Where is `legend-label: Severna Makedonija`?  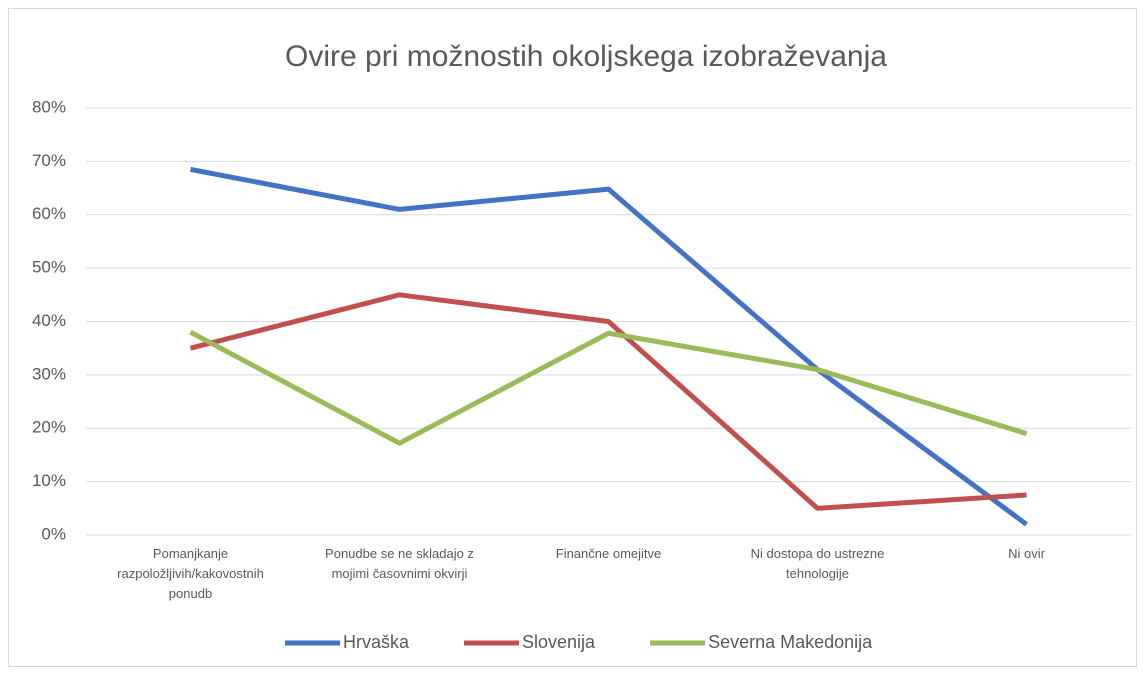
legend-label: Severna Makedonija is located at coordinates (790, 642).